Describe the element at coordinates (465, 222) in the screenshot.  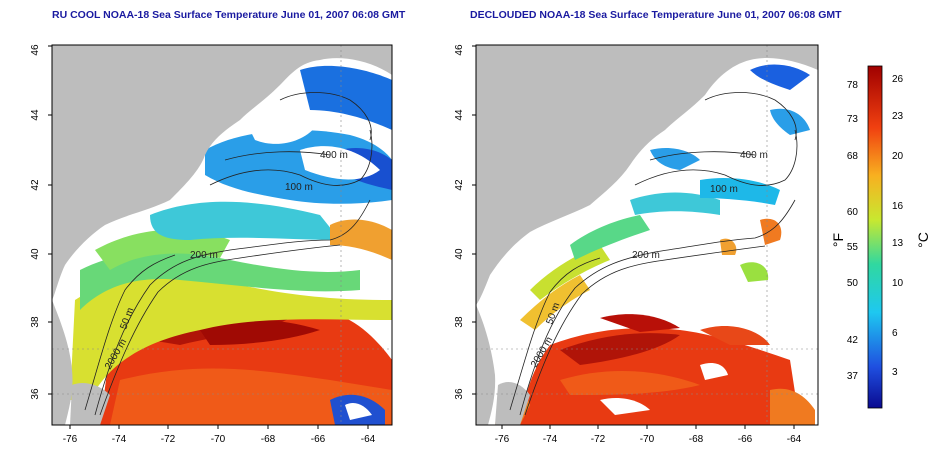
I see `right-lat-axis: 36 38 40 42 44 46` at that location.